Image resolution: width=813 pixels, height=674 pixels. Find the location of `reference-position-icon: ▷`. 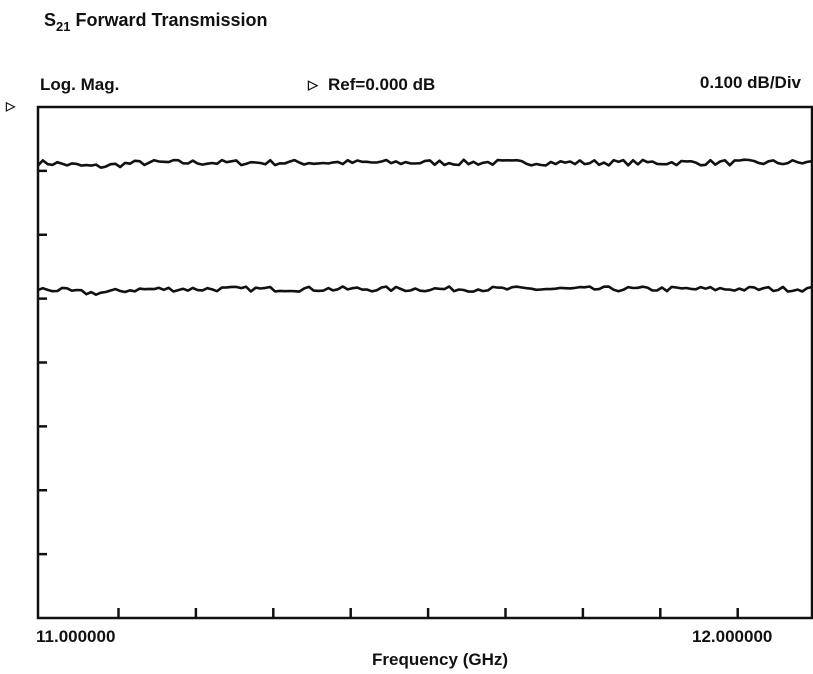

reference-position-icon: ▷ is located at coordinates (11, 106).